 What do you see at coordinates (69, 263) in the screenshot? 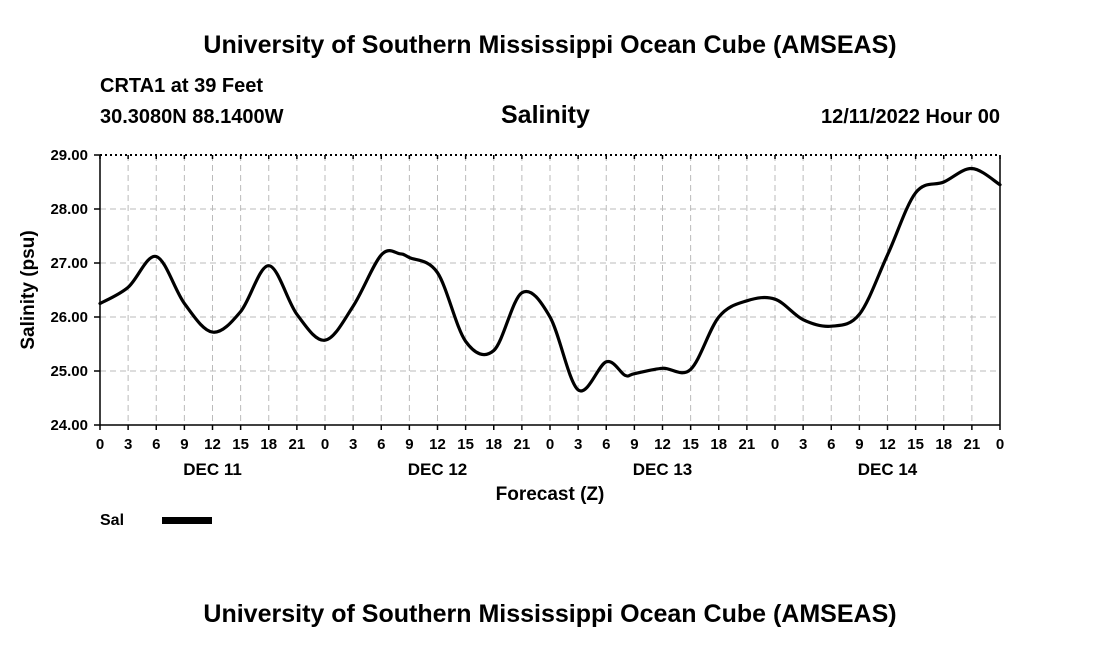
I see `y-tick-label: 27.00` at bounding box center [69, 263].